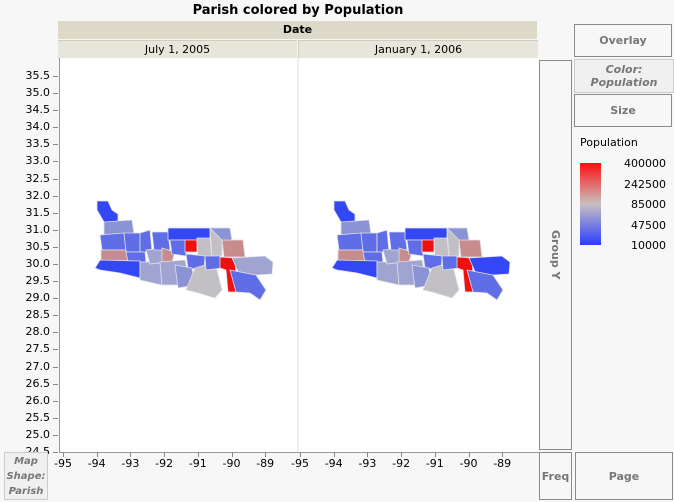  What do you see at coordinates (197, 463) in the screenshot?
I see `x-tick-label: -91` at bounding box center [197, 463].